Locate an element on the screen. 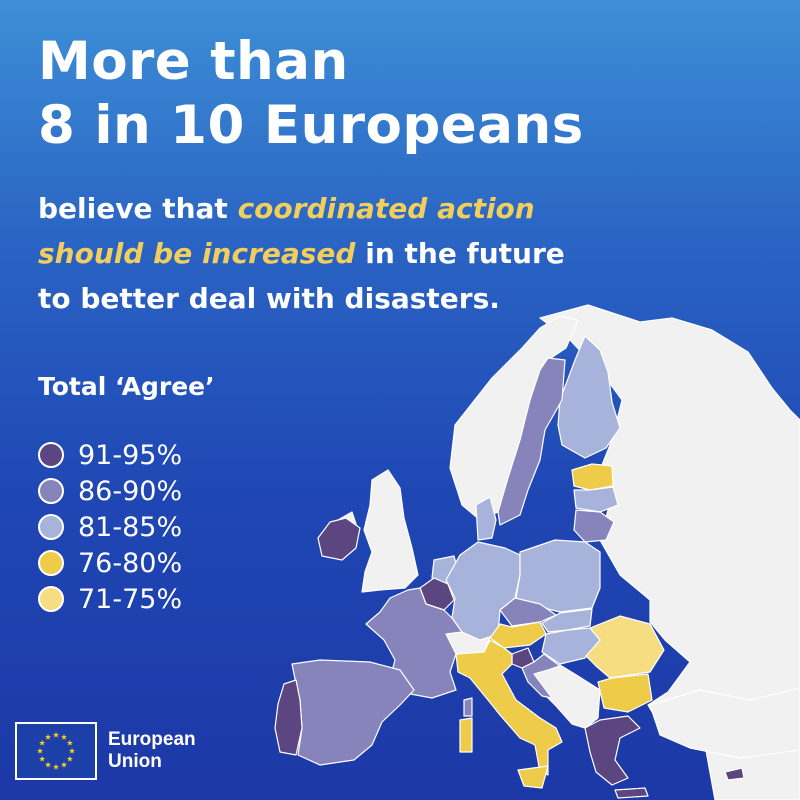  country-france is located at coordinates (414, 643).